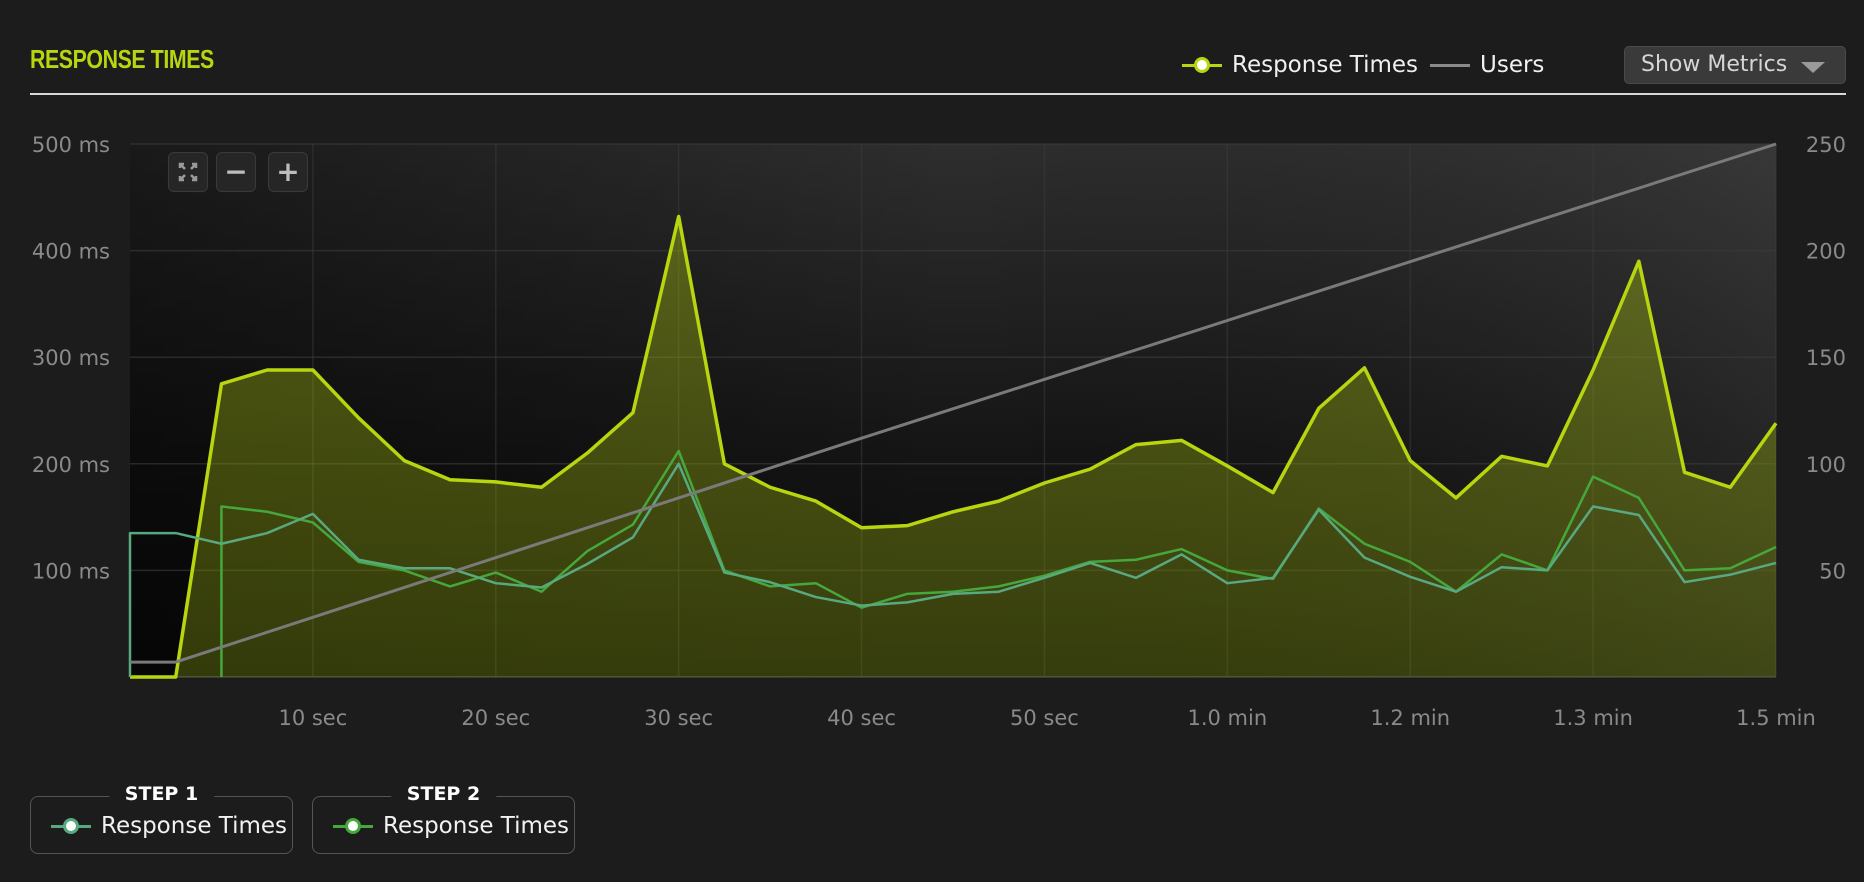  I want to click on line-icon, so click(1450, 65).